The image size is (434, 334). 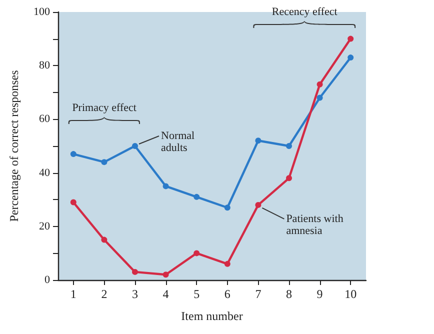 What do you see at coordinates (178, 142) in the screenshot?
I see `series-label: Normal adults` at bounding box center [178, 142].